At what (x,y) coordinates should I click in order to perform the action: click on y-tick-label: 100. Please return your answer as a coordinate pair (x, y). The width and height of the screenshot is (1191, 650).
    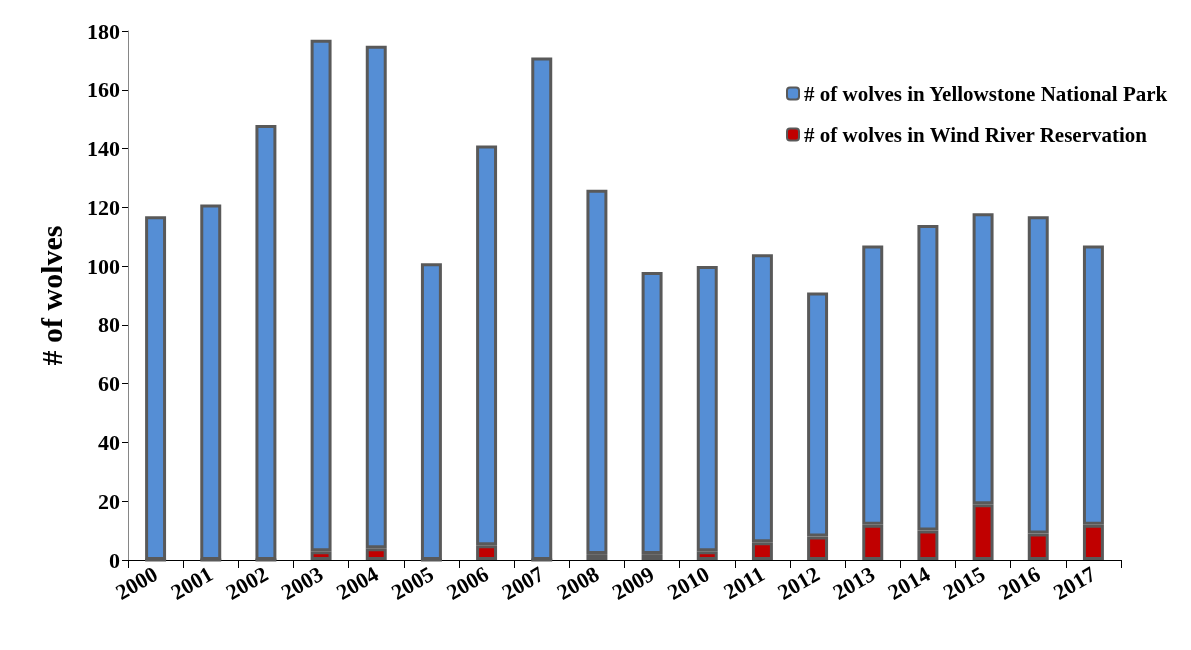
    Looking at the image, I should click on (103, 266).